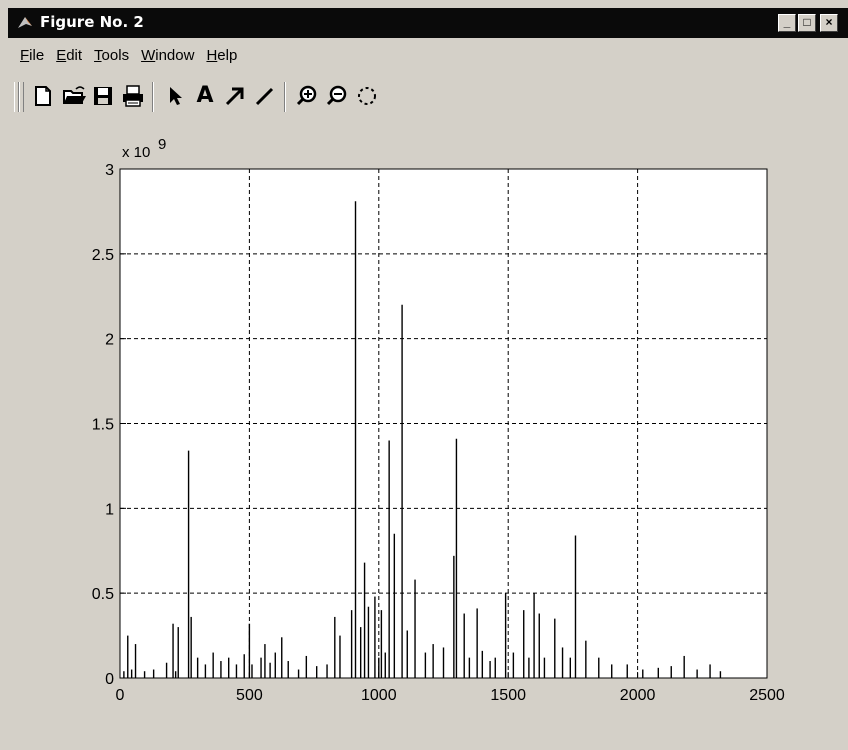 This screenshot has width=848, height=750. Describe the element at coordinates (103, 425) in the screenshot. I see `y-tick-label: 1.5` at that location.